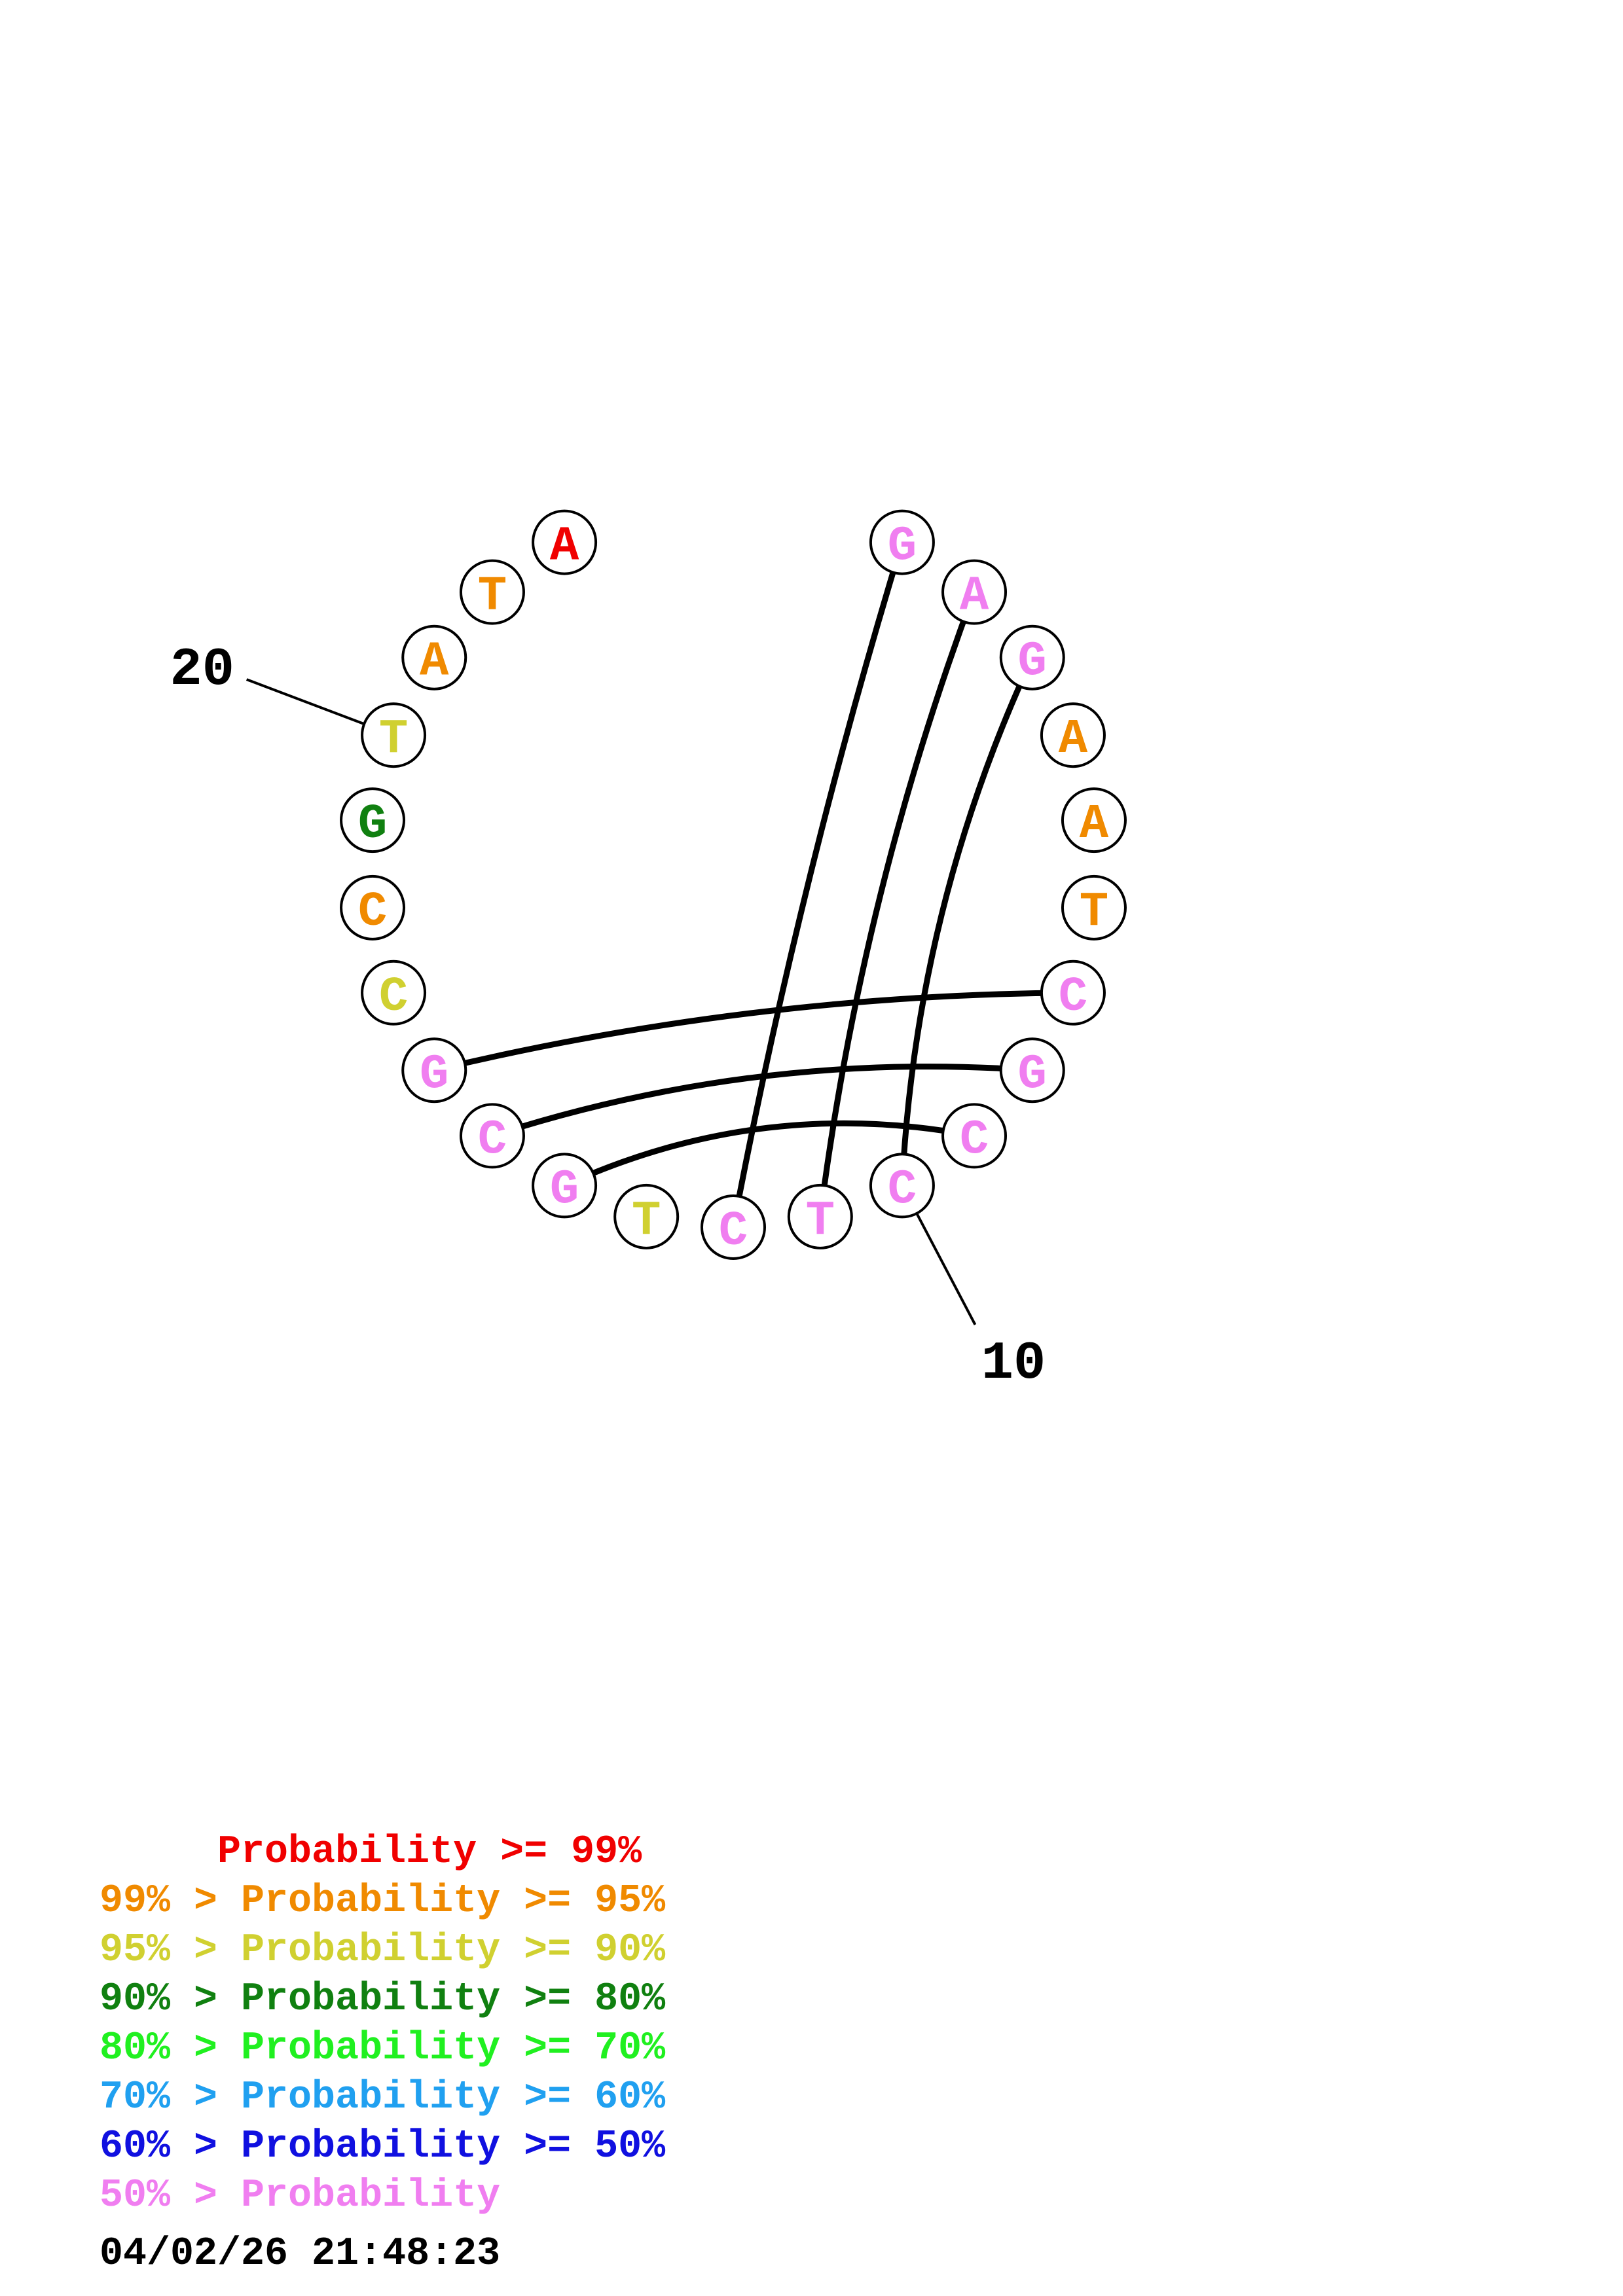  What do you see at coordinates (383, 2147) in the screenshot?
I see `legend-entry: 60% > Probability >= 50%` at bounding box center [383, 2147].